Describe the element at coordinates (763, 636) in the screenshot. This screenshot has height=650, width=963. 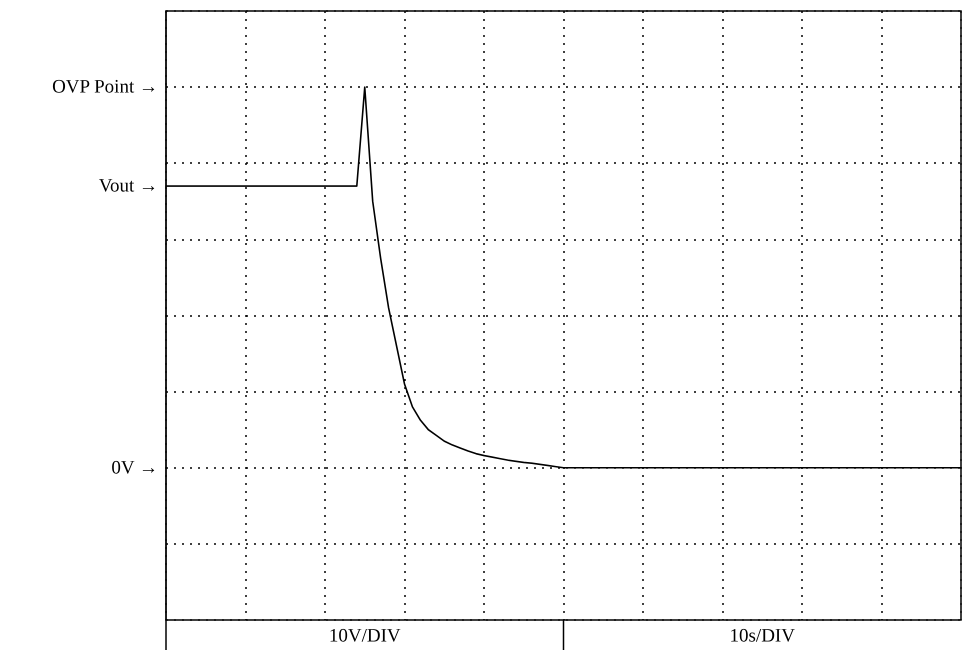
I see `text: 10s/DIV` at that location.